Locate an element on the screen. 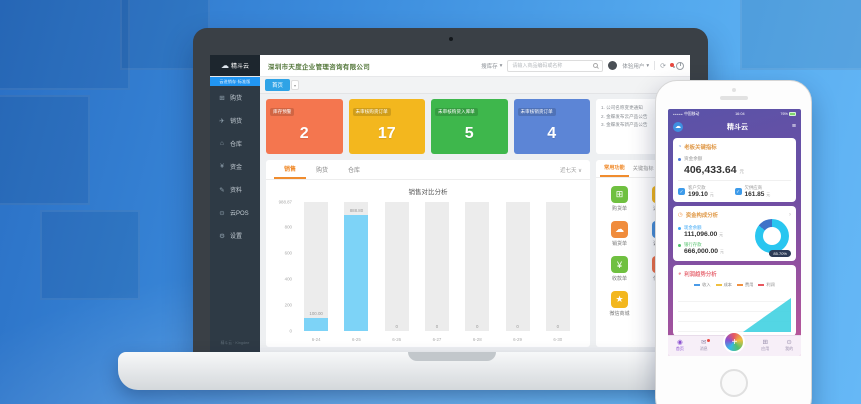  quick-action-wechat-mall: ★ 微信商城 is located at coordinates (619, 304).